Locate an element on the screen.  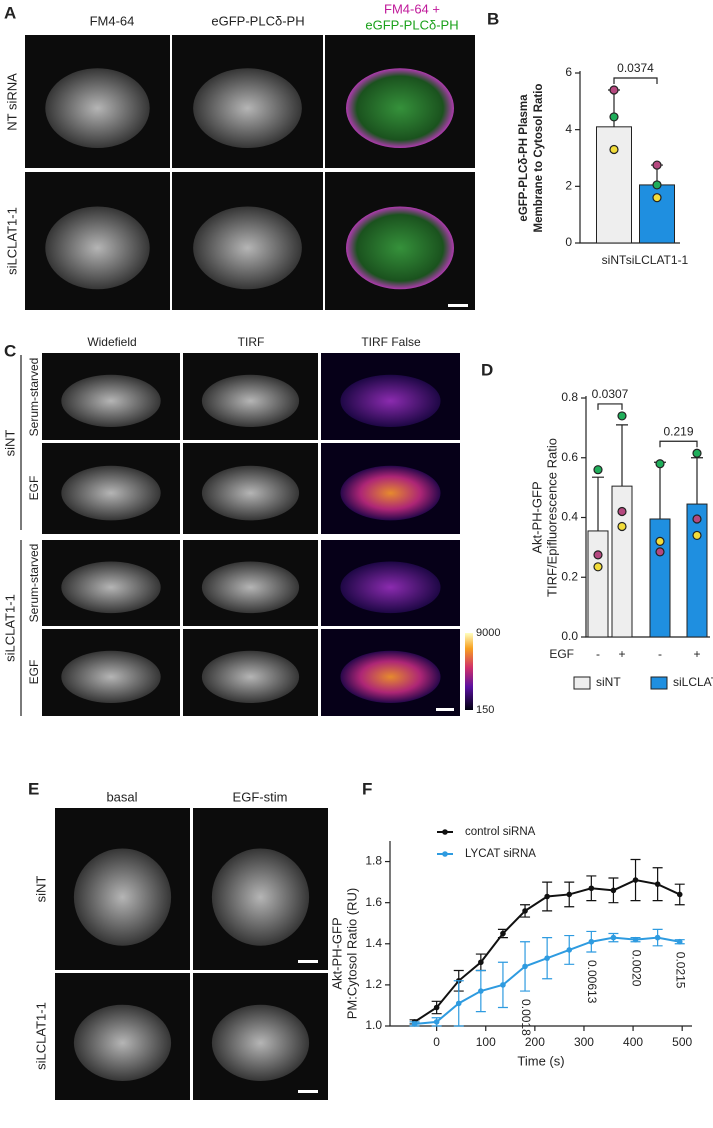
x-tick-label: 200 is located at coordinates (535, 1042).